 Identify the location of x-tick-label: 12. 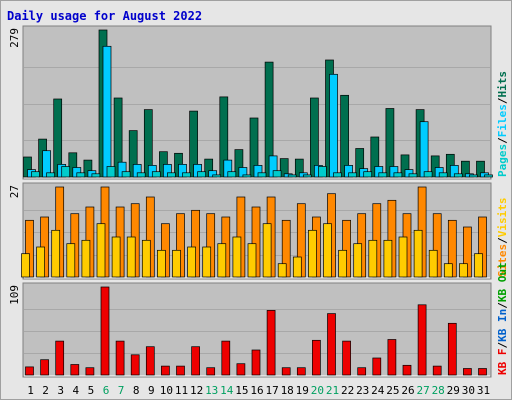
(196, 390).